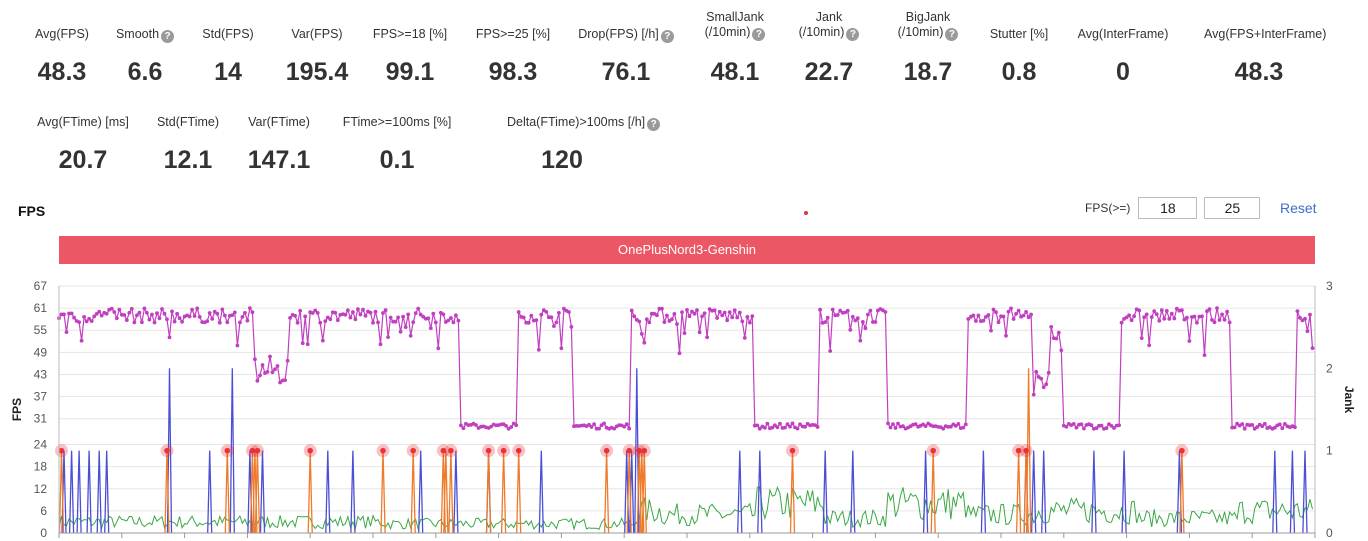 The width and height of the screenshot is (1368, 541). What do you see at coordinates (687, 250) in the screenshot?
I see `device-banner: OnePlusNord3-Genshin` at bounding box center [687, 250].